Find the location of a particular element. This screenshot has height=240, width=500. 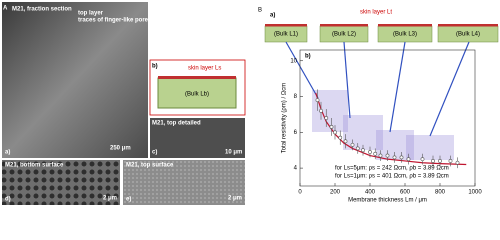

y-tick-label: 4 is located at coordinates (296, 169).